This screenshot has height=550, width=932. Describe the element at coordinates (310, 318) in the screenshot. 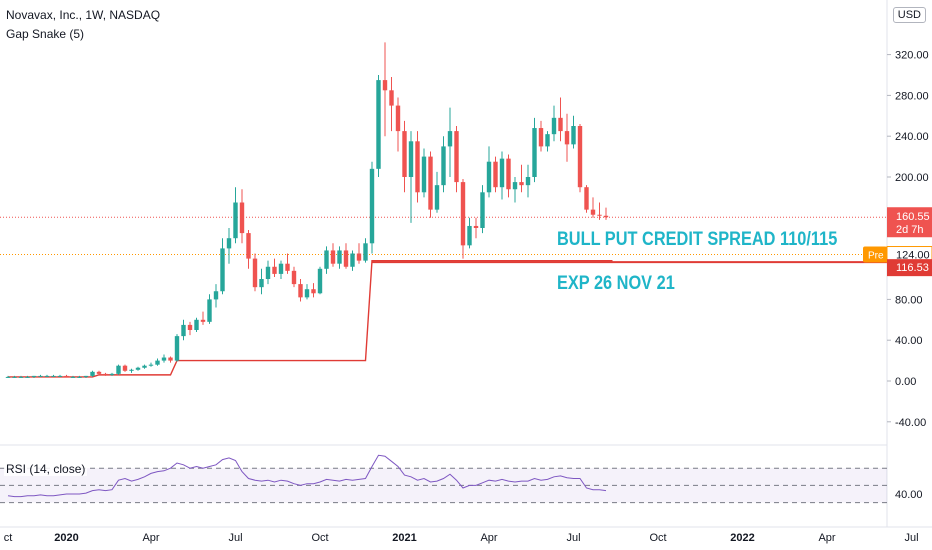

I see `gap-snake-path` at that location.